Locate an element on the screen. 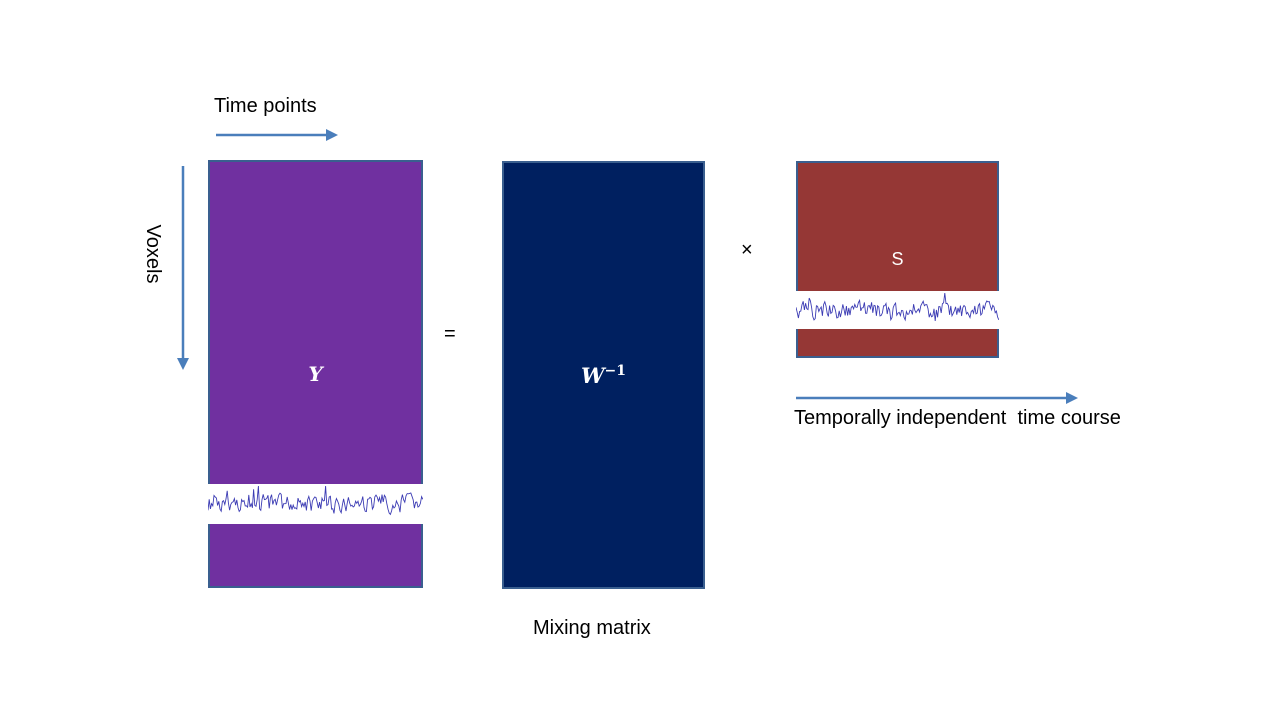  w-exponent: −1 is located at coordinates (615, 371).